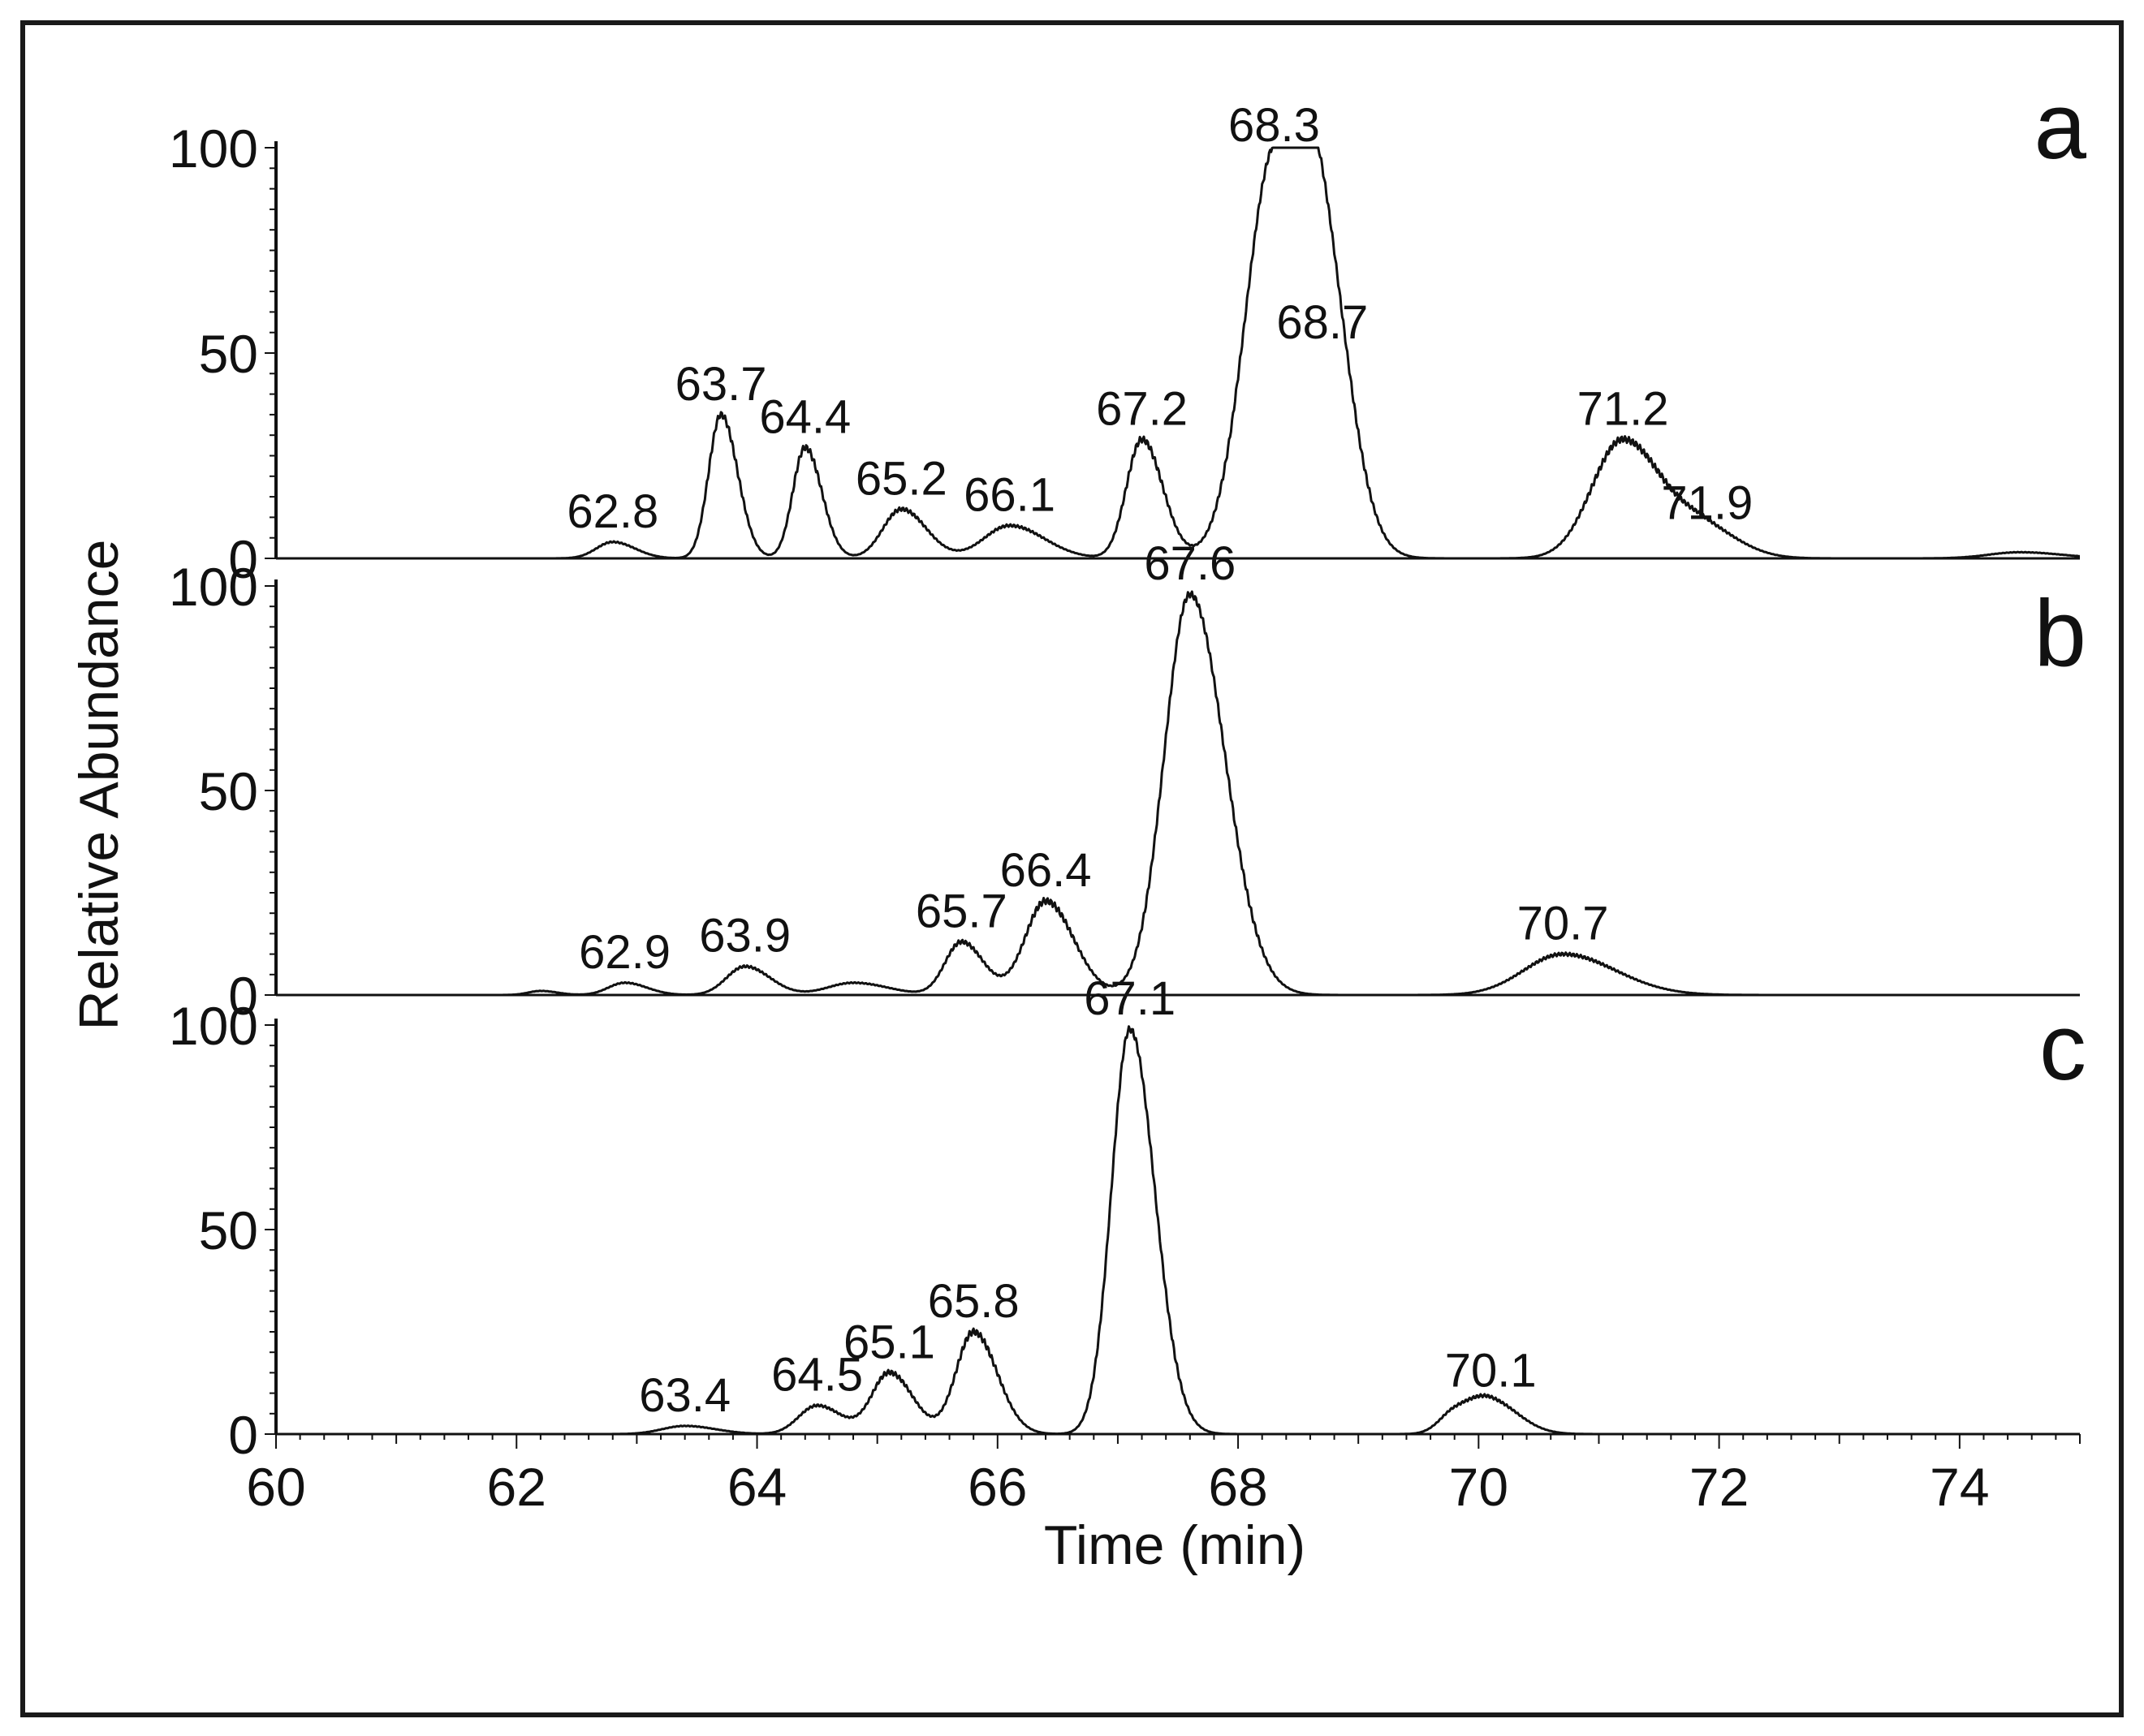  Describe the element at coordinates (1010, 496) in the screenshot. I see `peak-label: 66.1` at that location.